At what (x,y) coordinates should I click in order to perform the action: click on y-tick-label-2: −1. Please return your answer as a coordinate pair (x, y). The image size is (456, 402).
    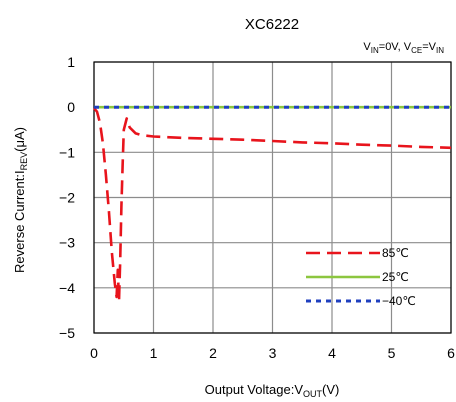
    Looking at the image, I should click on (67, 152).